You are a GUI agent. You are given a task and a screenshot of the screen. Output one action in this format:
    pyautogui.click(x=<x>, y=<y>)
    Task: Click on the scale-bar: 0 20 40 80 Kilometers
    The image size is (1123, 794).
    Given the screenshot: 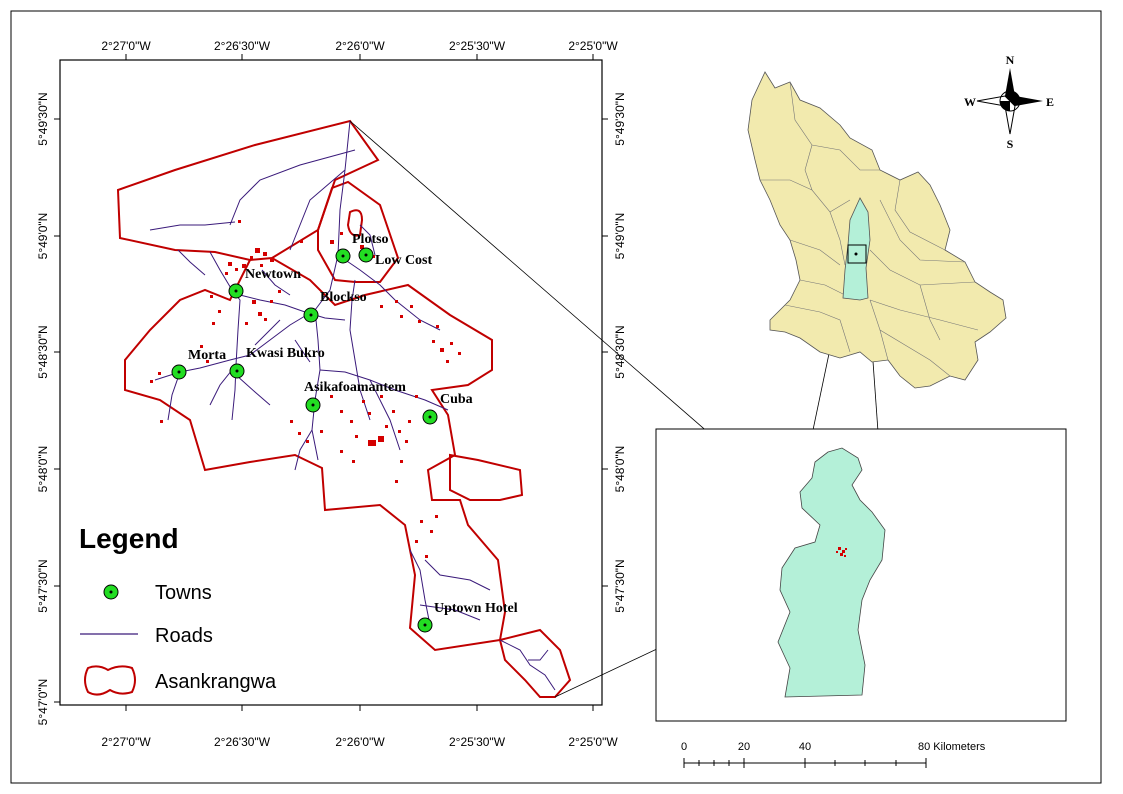 What is the action you would take?
    pyautogui.click(x=833, y=754)
    